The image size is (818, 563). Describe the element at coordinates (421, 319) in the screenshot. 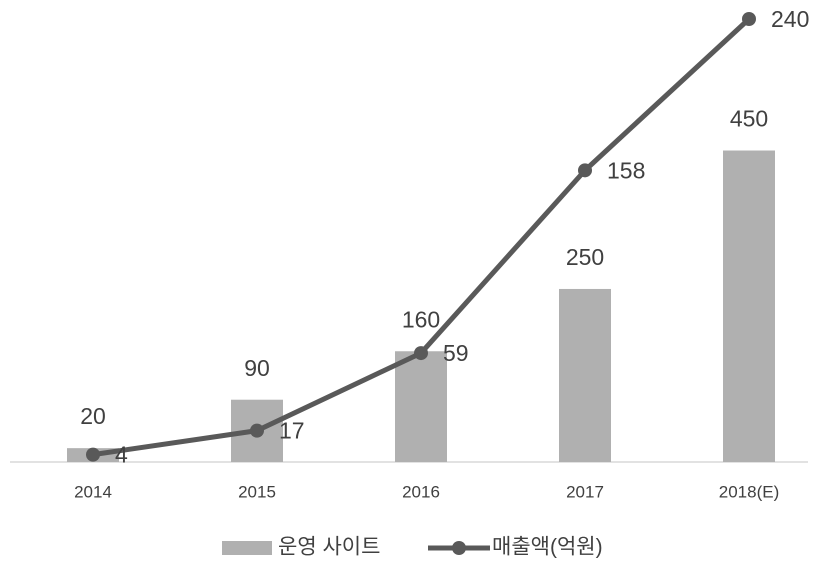

I see `data-label: 160` at that location.